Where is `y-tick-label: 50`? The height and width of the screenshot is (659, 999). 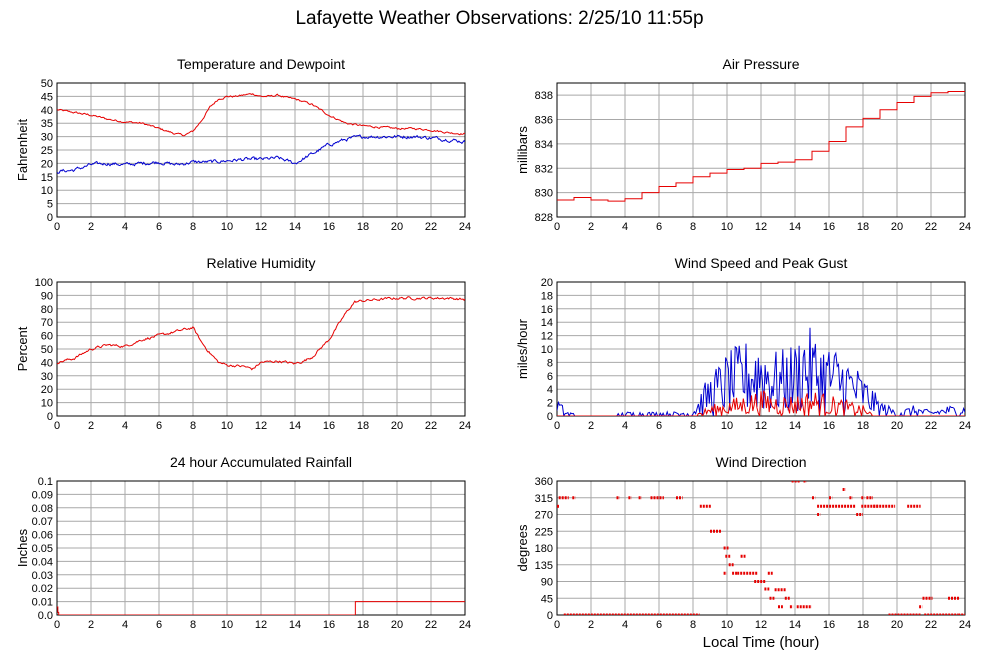
y-tick-label: 50 is located at coordinates (47, 84).